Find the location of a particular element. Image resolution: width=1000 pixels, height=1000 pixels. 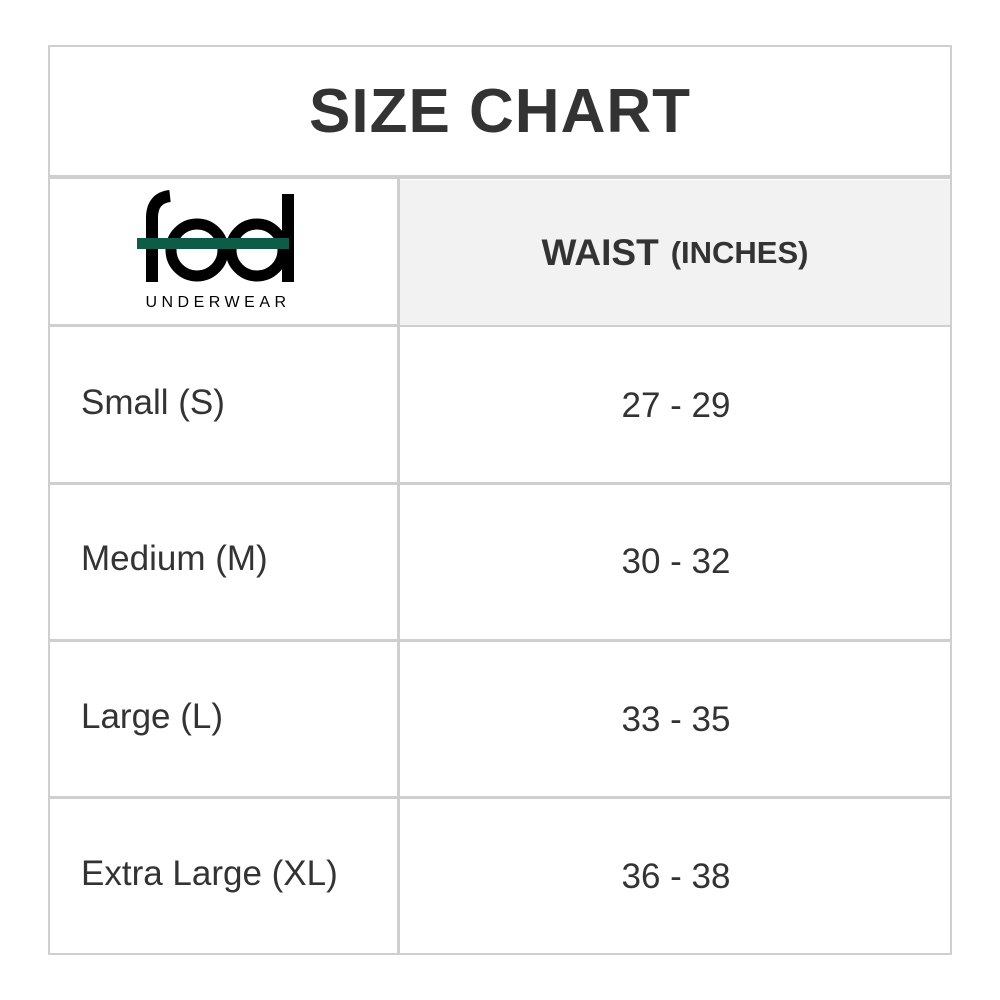

waist-value: 30 - 32 is located at coordinates (676, 561).